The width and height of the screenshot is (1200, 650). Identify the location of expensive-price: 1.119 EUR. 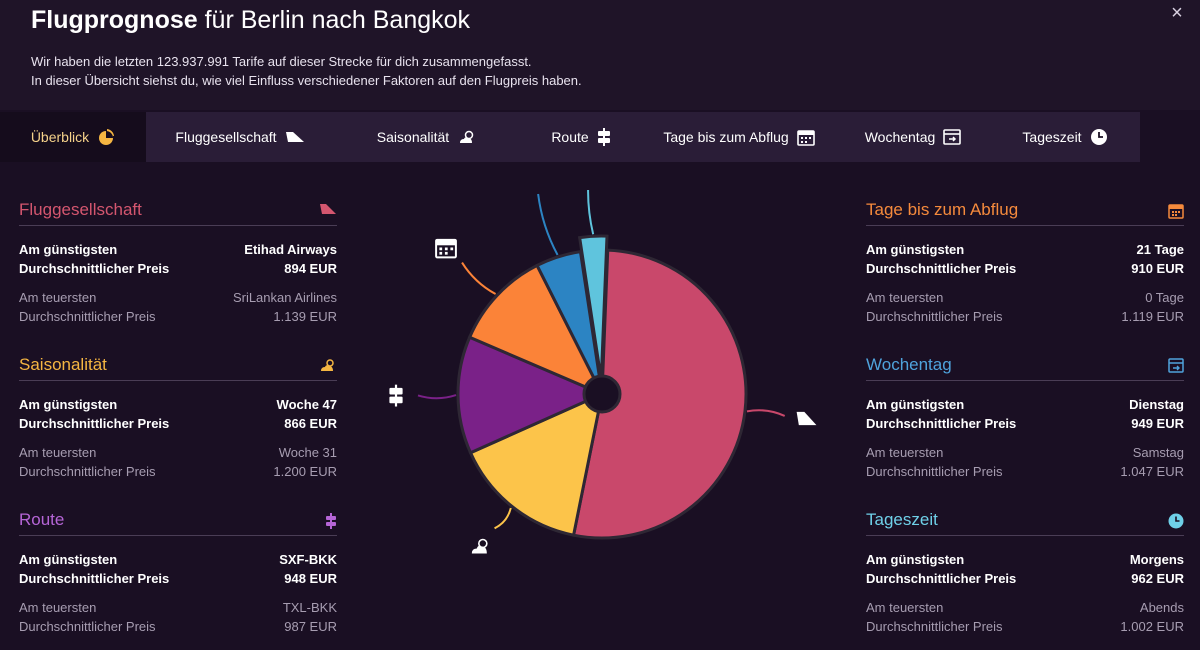
(1152, 316).